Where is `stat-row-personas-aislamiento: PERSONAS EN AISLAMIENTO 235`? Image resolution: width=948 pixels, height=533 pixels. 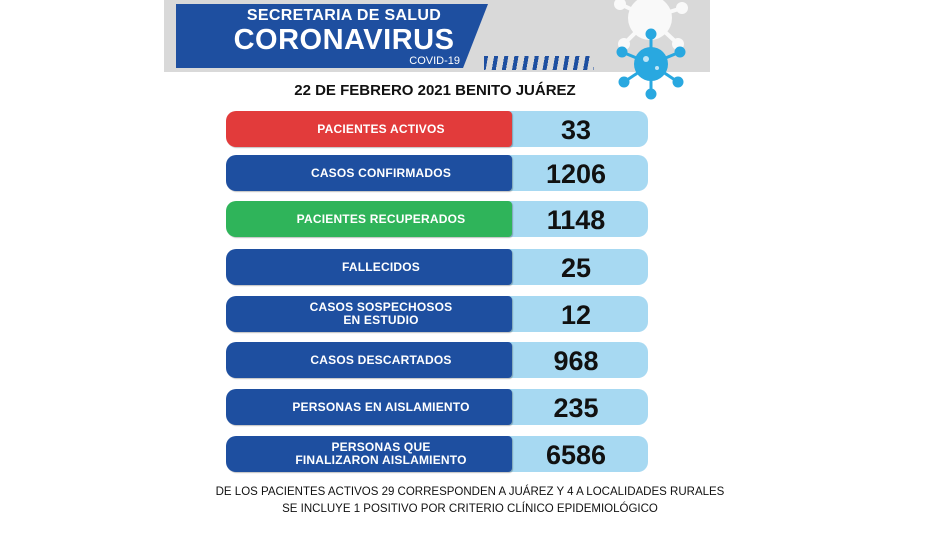
stat-row-personas-aislamiento: PERSONAS EN AISLAMIENTO 235 is located at coordinates (439, 408).